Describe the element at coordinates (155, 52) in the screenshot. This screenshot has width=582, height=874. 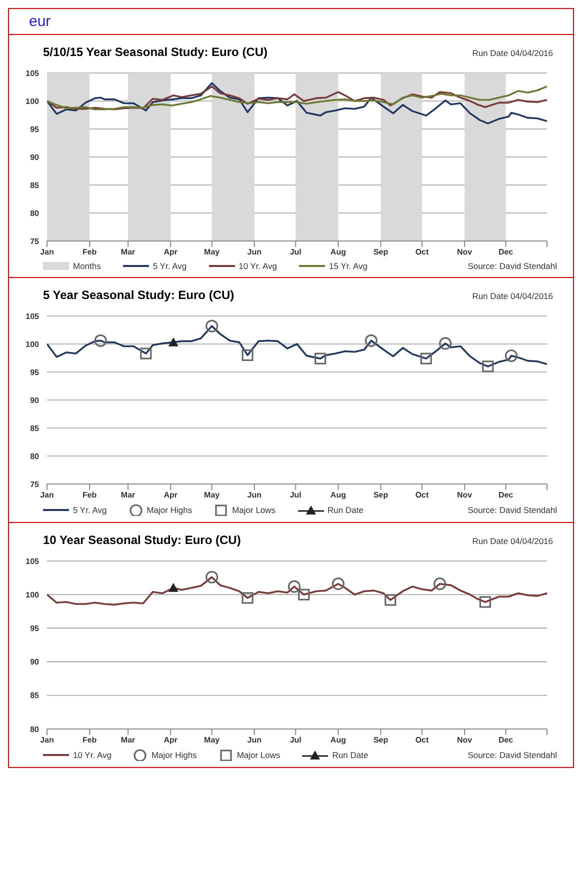
I see `chart-title: 5/10/15 Year Seasonal Study: Euro (CU)` at that location.